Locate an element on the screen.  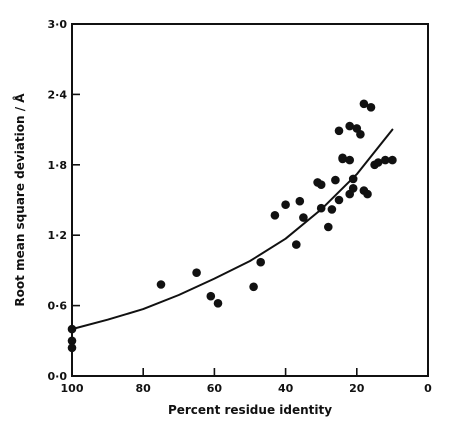
y-tick-label: 2·4 is located at coordinates (58, 94).